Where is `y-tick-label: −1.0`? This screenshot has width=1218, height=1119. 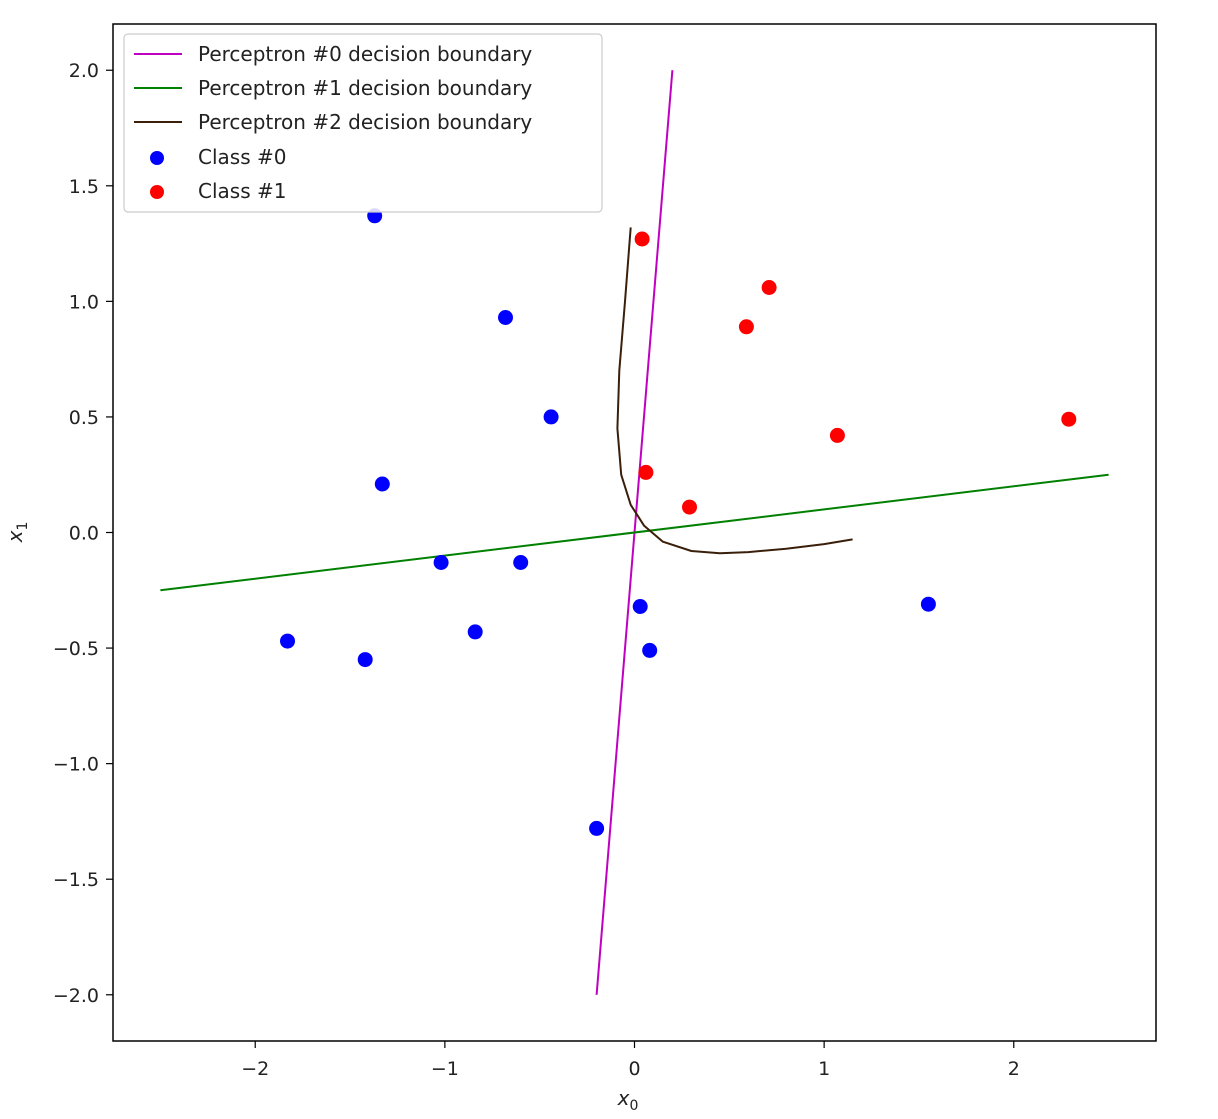 y-tick-label: −1.0 is located at coordinates (76, 765).